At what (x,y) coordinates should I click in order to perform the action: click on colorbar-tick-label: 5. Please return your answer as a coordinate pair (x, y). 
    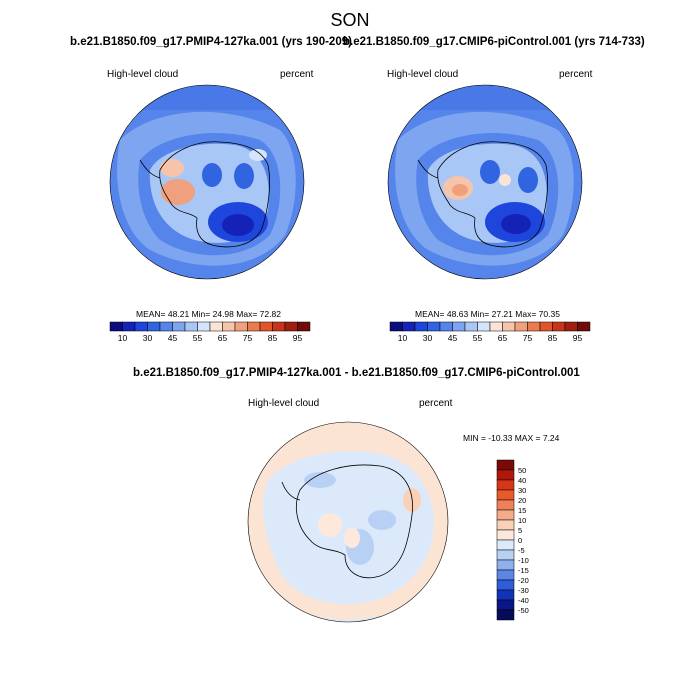
    Looking at the image, I should click on (520, 530).